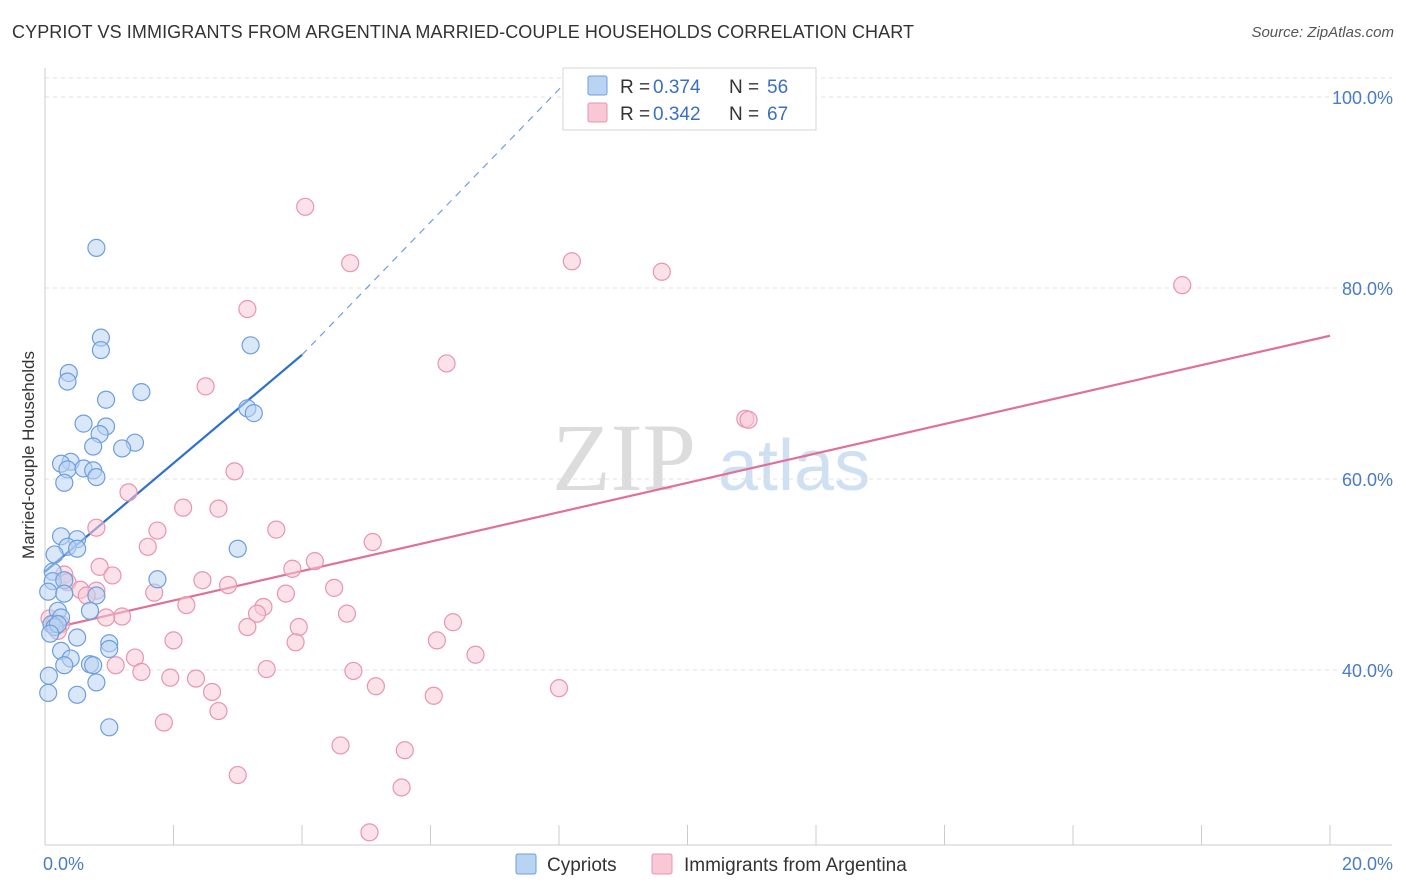 The width and height of the screenshot is (1406, 892). I want to click on y-tick-label: 100.0%, so click(1362, 98).